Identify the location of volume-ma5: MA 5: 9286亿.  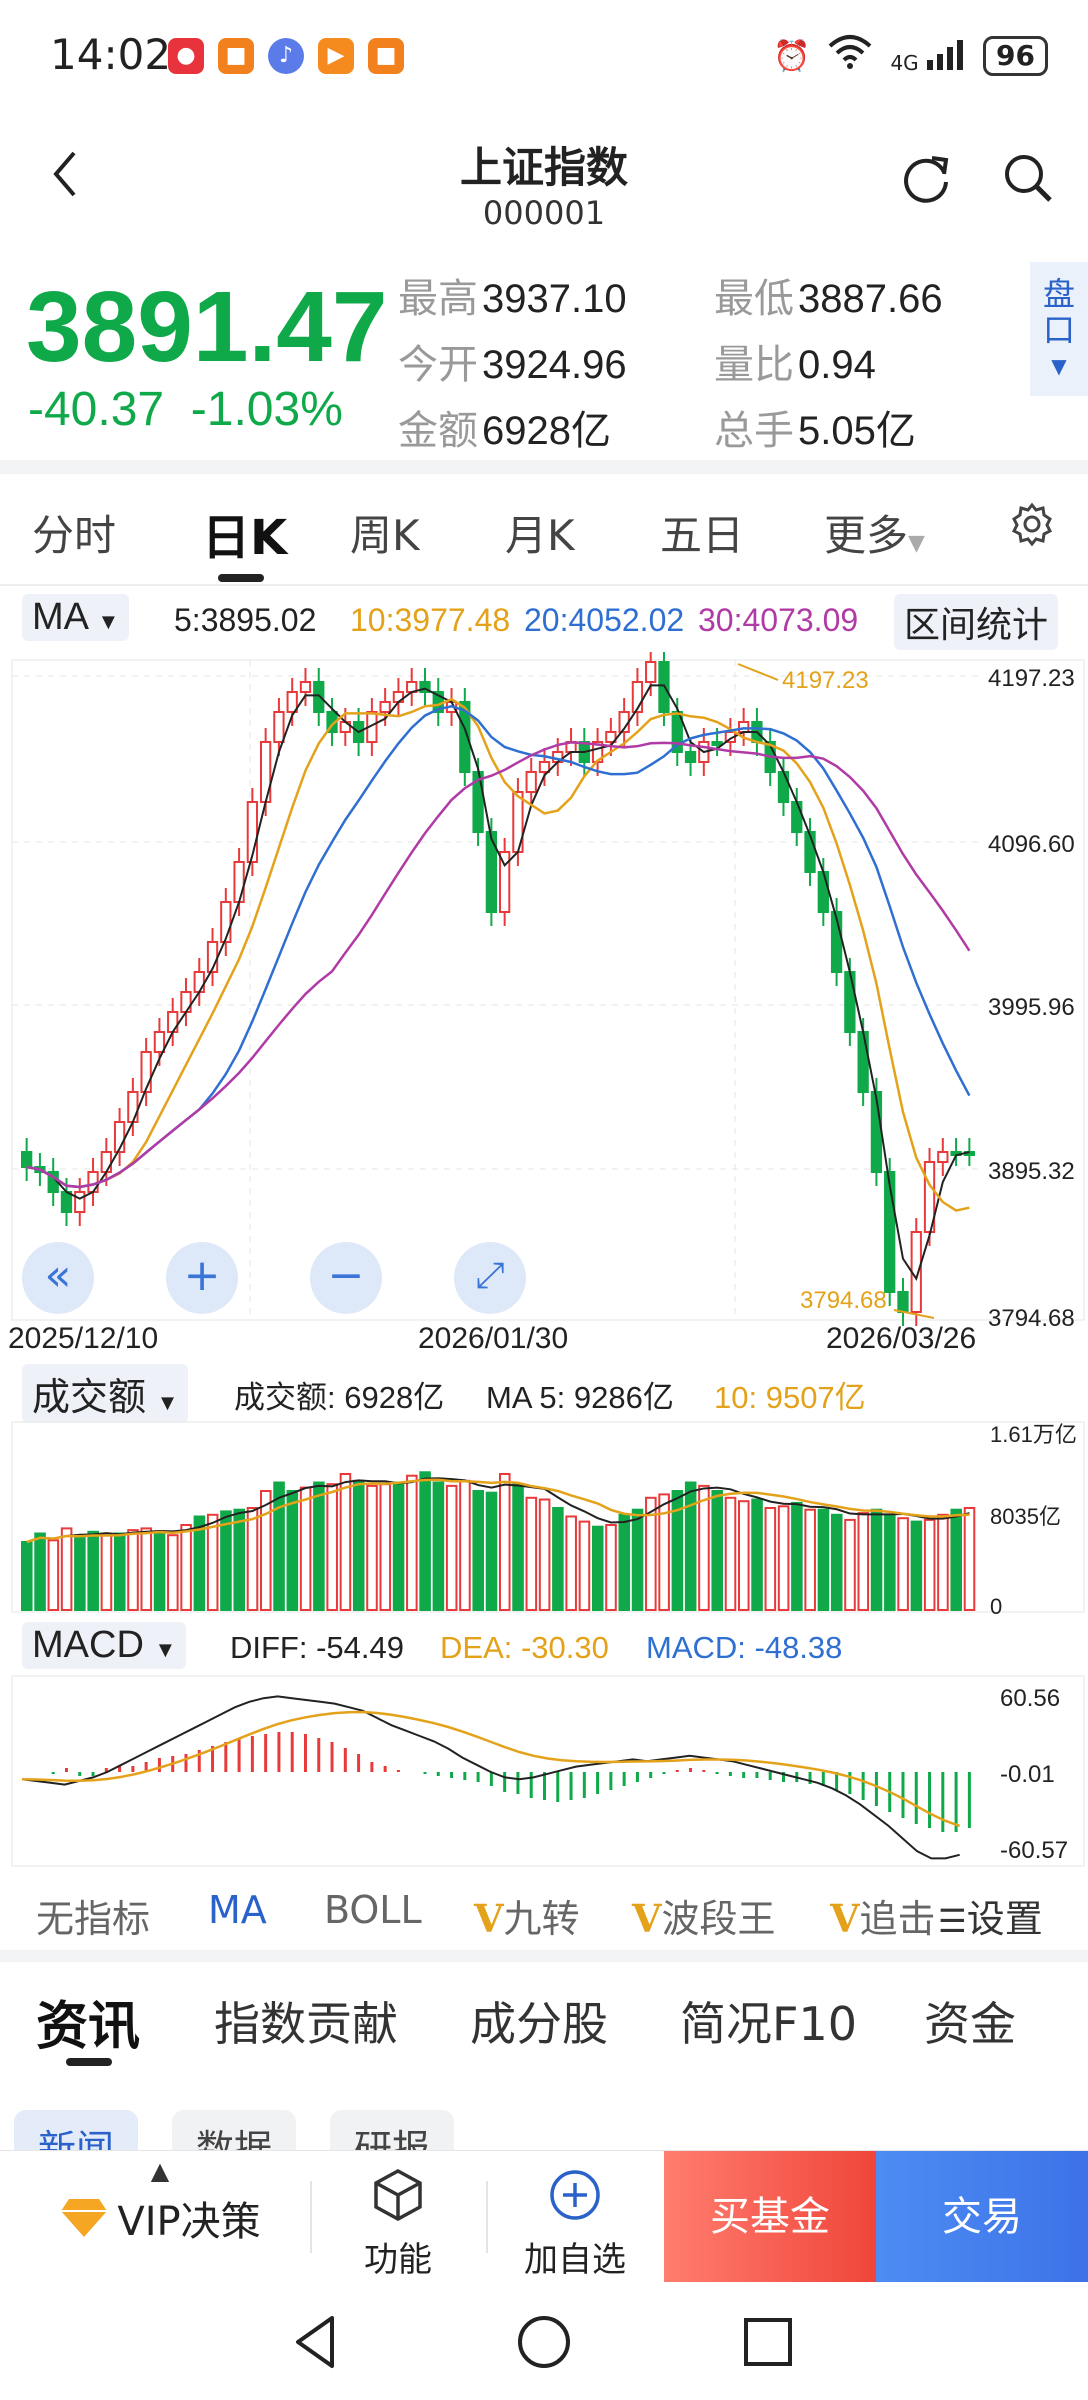
(580, 1397).